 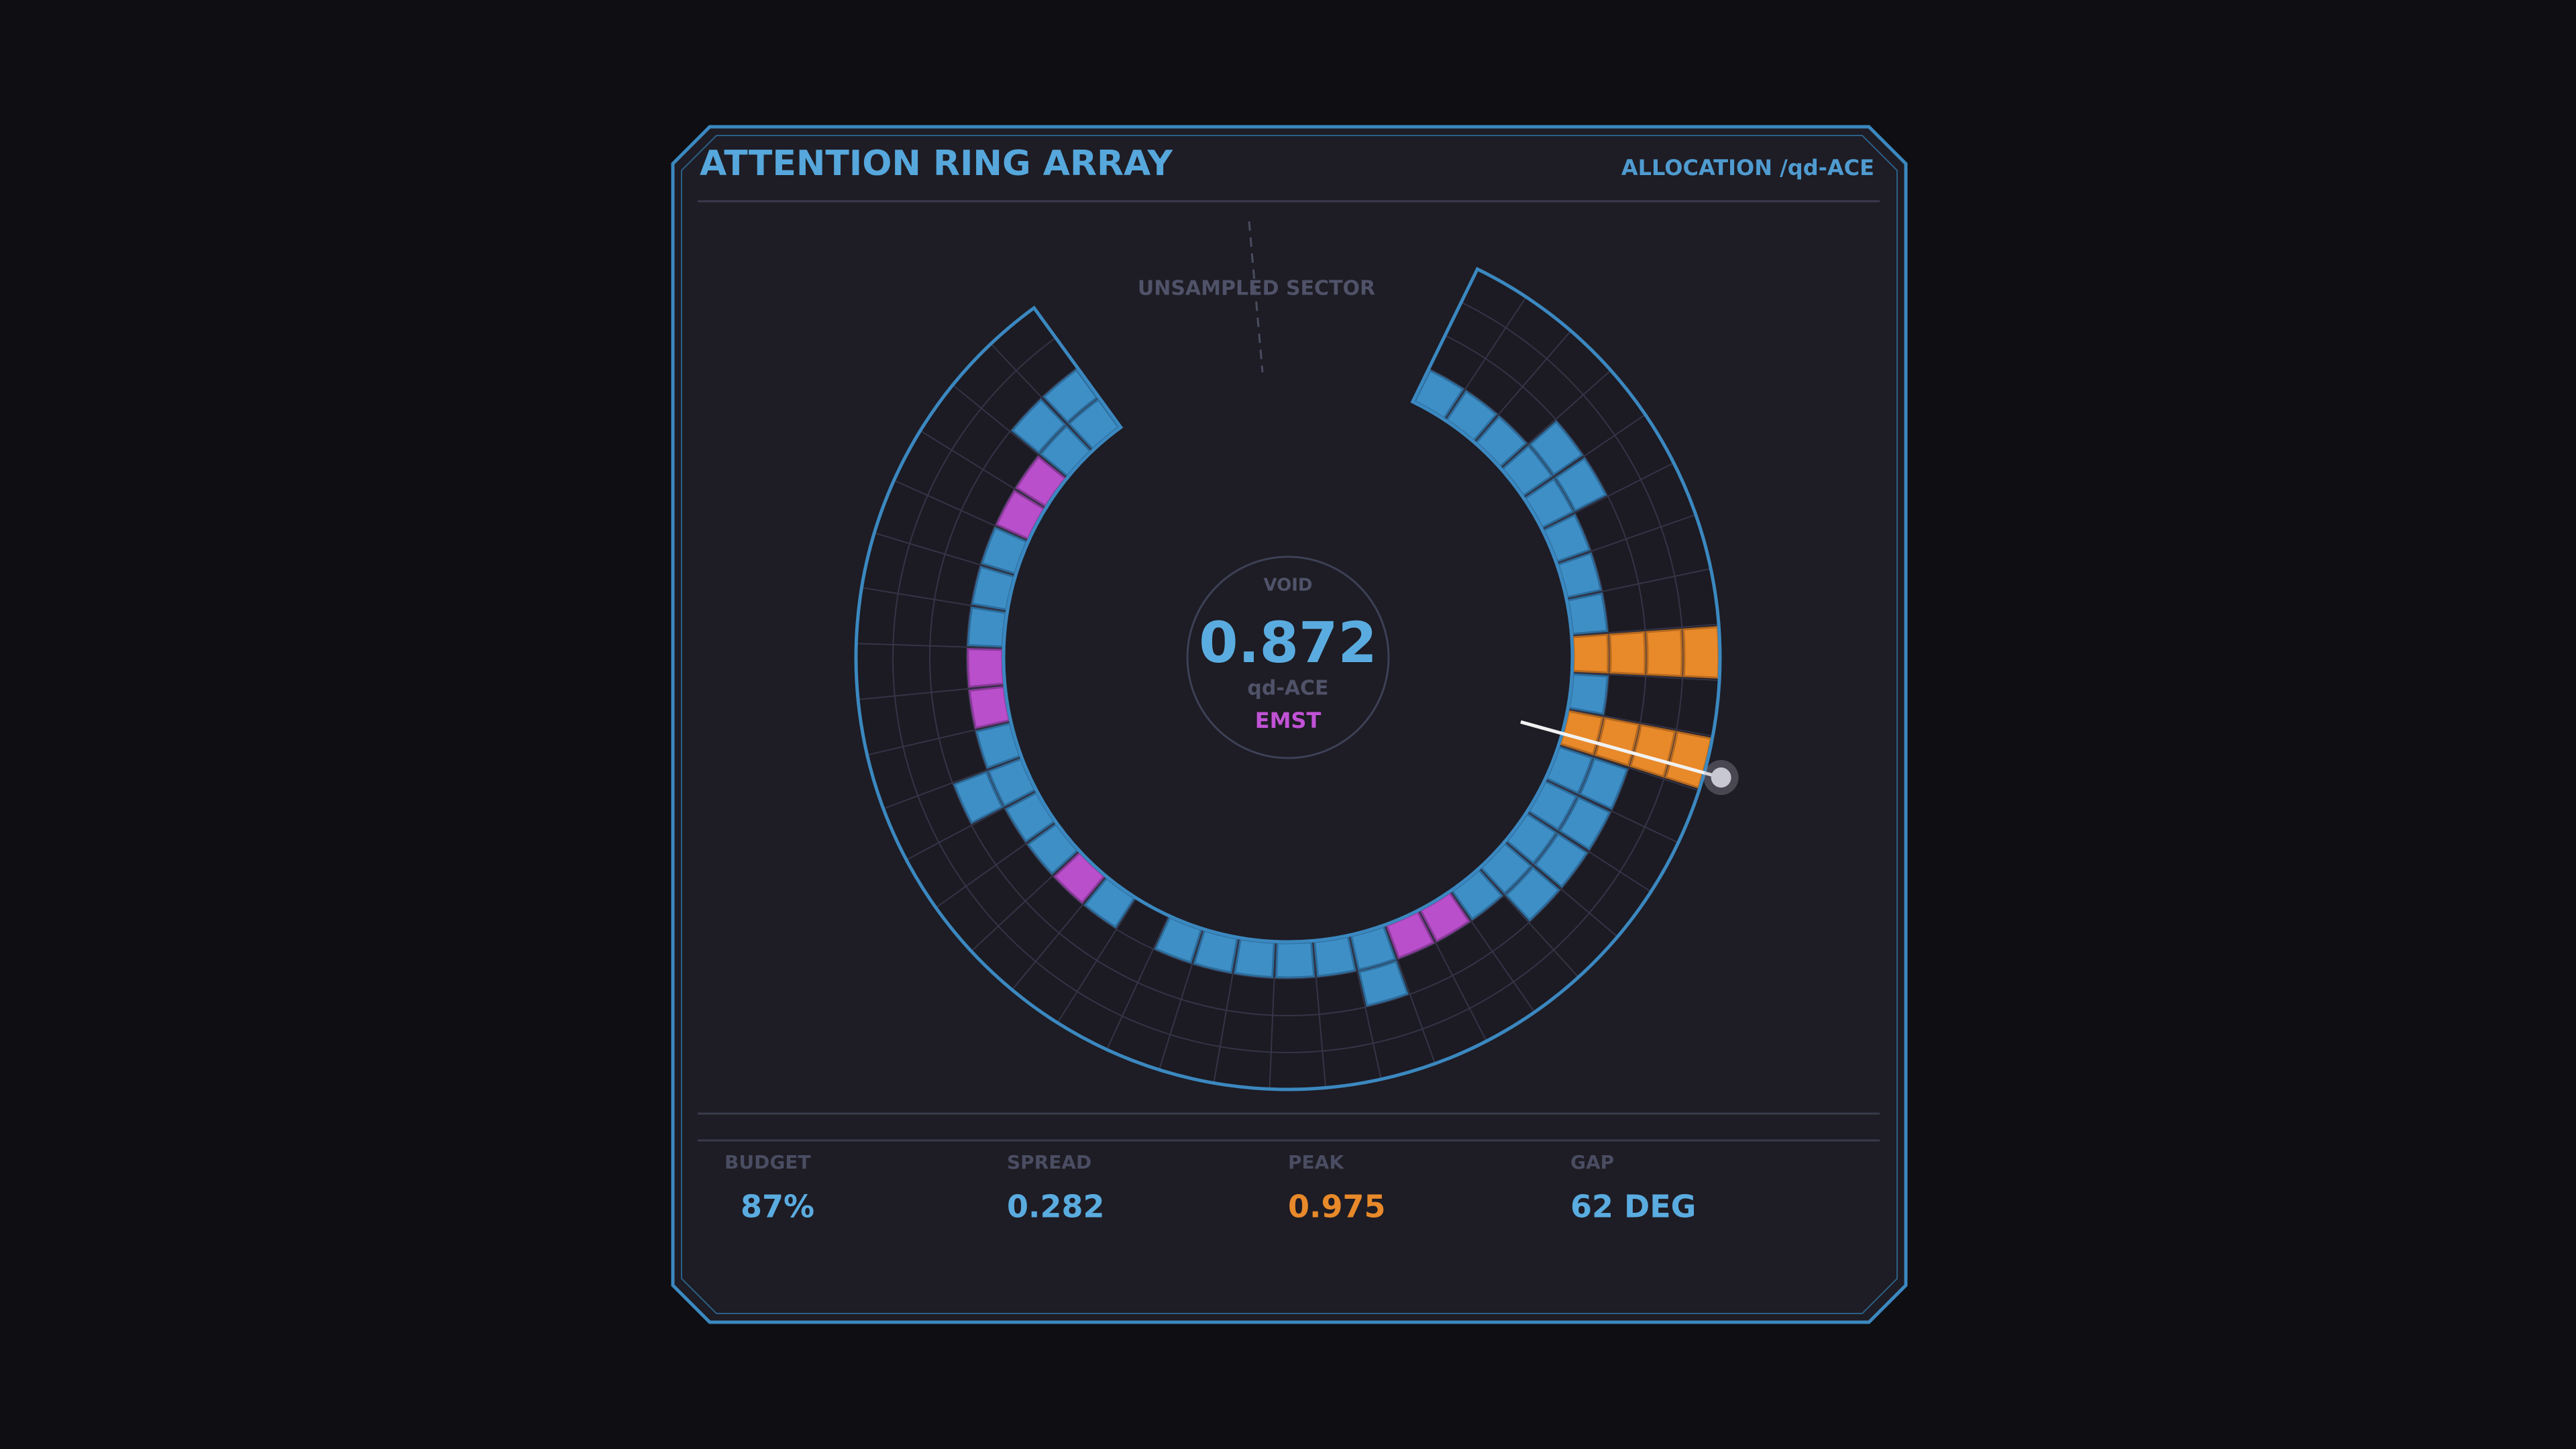 I want to click on center-dial, so click(x=1288, y=657).